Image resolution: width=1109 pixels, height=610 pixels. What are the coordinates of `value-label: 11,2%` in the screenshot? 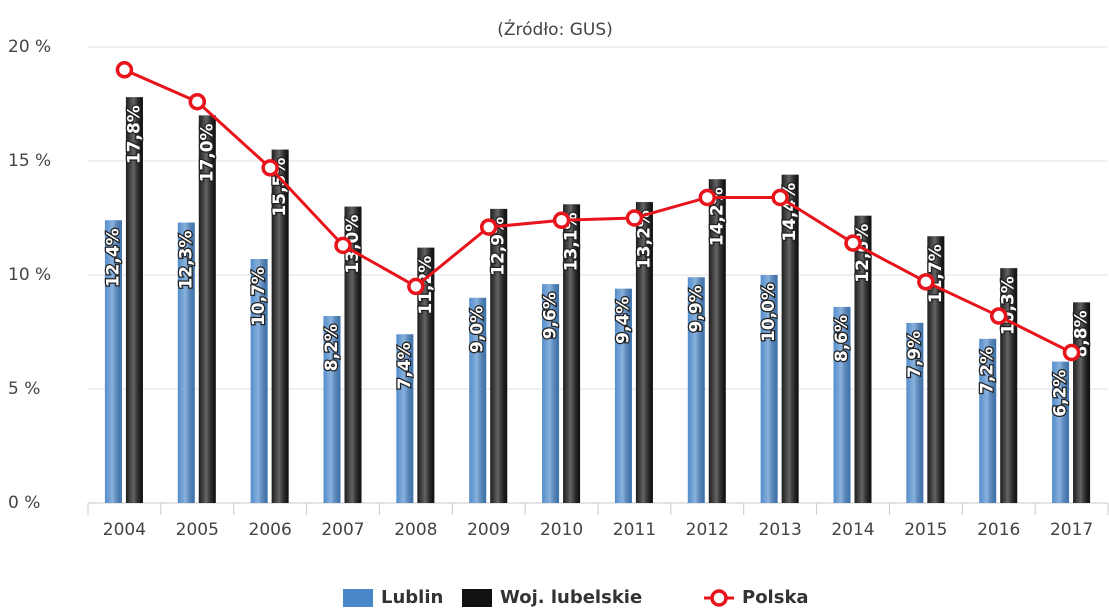 It's located at (426, 285).